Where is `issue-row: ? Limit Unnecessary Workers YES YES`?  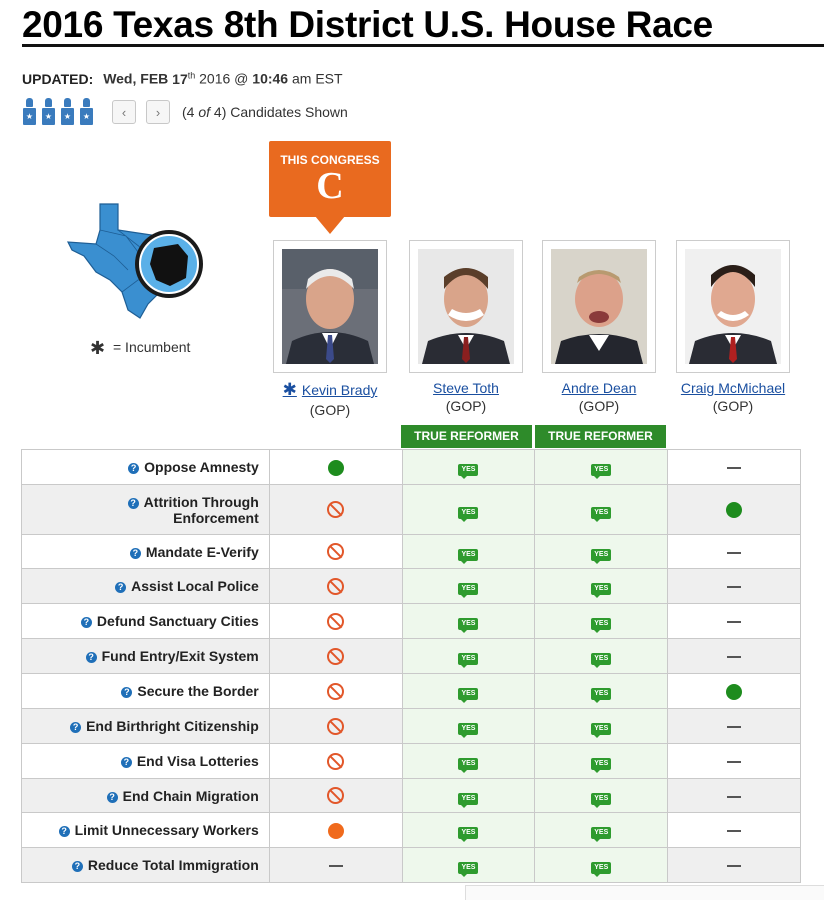
issue-row: ? Limit Unnecessary Workers YES YES is located at coordinates (411, 830).